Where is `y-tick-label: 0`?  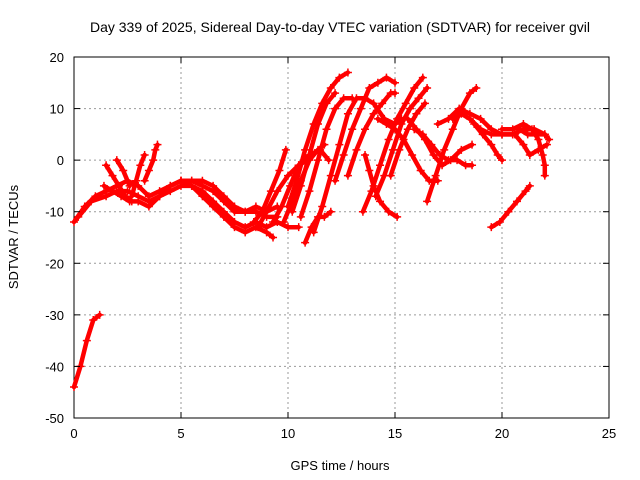
y-tick-label: 0 is located at coordinates (60, 160).